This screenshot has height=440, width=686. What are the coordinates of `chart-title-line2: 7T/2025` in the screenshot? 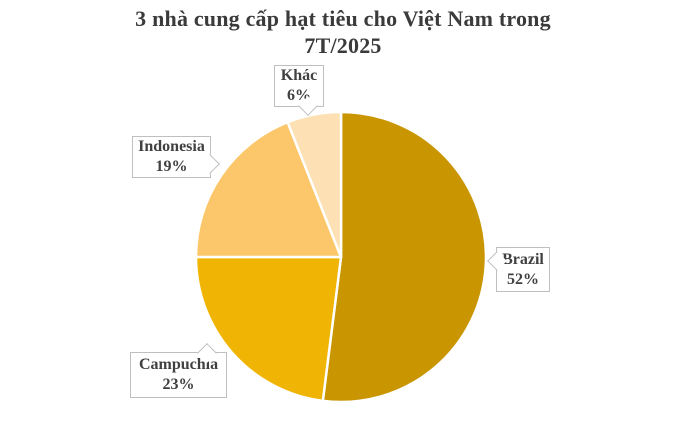 It's located at (343, 45).